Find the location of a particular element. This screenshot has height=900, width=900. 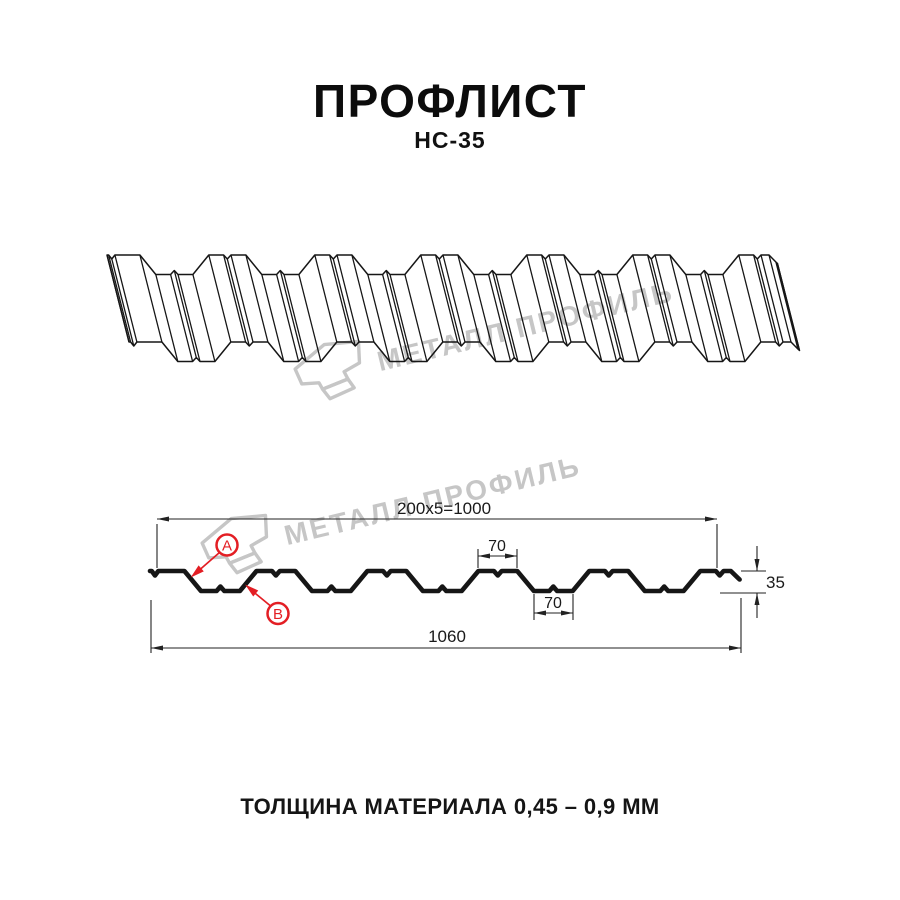

callout-circle-a is located at coordinates (227, 545).